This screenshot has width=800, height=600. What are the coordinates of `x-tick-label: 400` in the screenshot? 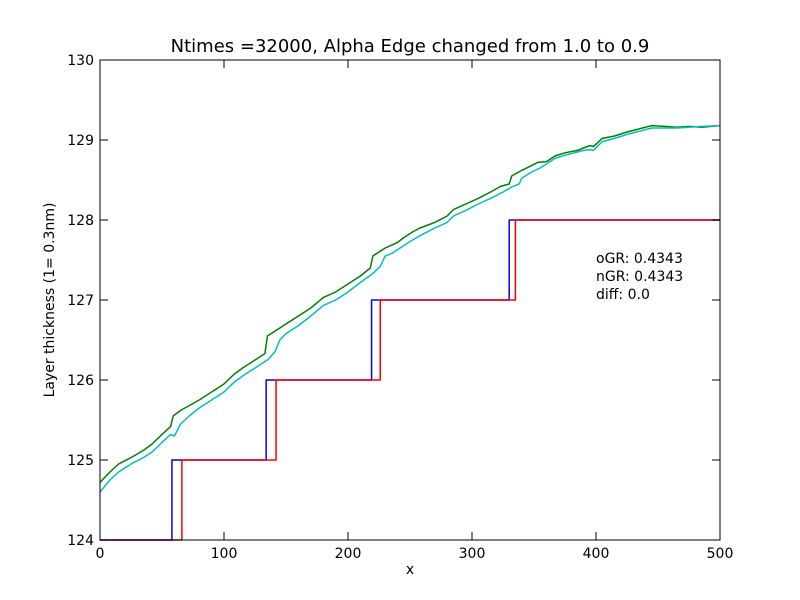 It's located at (596, 554).